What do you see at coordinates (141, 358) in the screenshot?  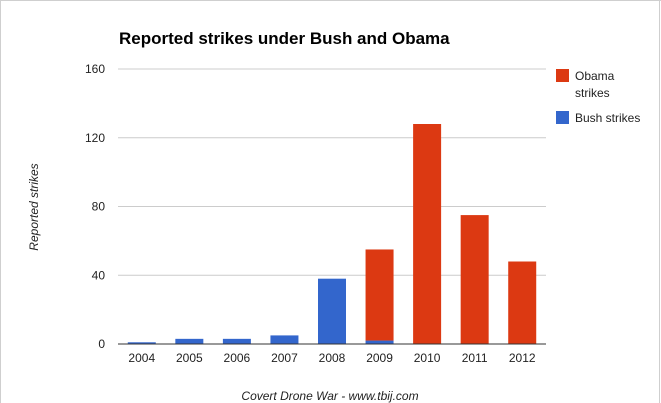 I see `x-tick-label: 2004` at bounding box center [141, 358].